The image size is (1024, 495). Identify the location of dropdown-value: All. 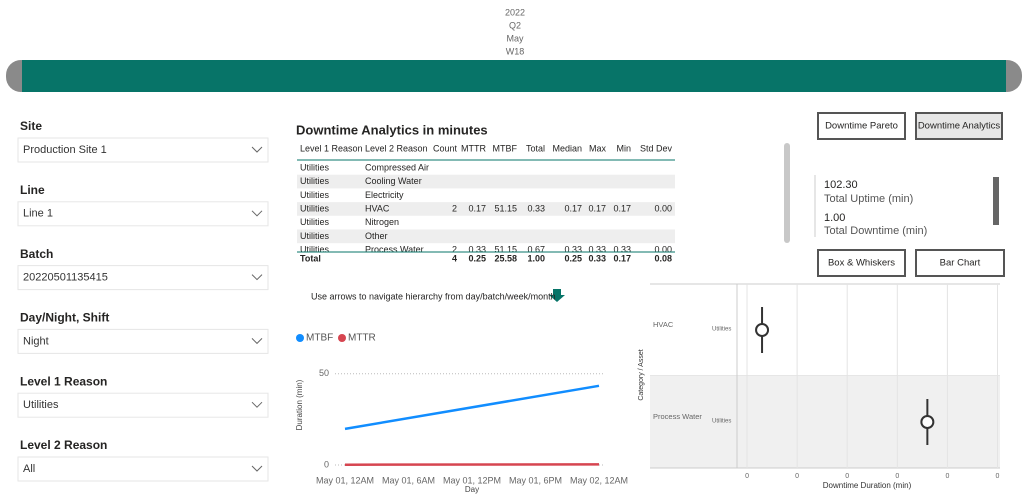
(29, 469).